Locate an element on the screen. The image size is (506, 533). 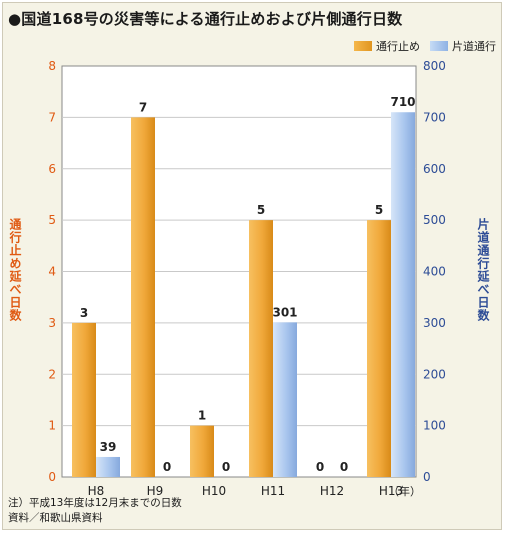
footnotes: 注）平成13年度は12月末までの日数 資料／和歌山県資料 is located at coordinates (95, 511).